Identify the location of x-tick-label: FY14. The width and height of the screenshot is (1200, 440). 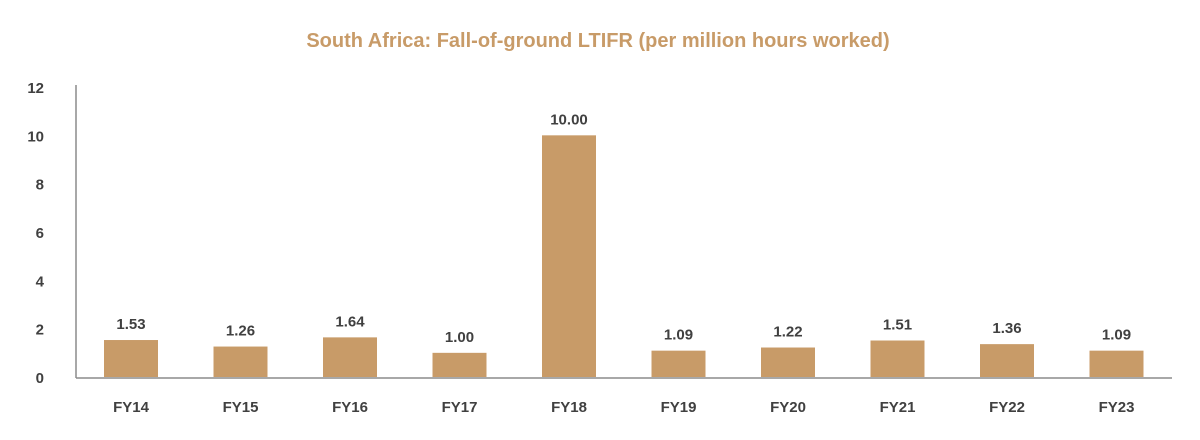
(131, 407).